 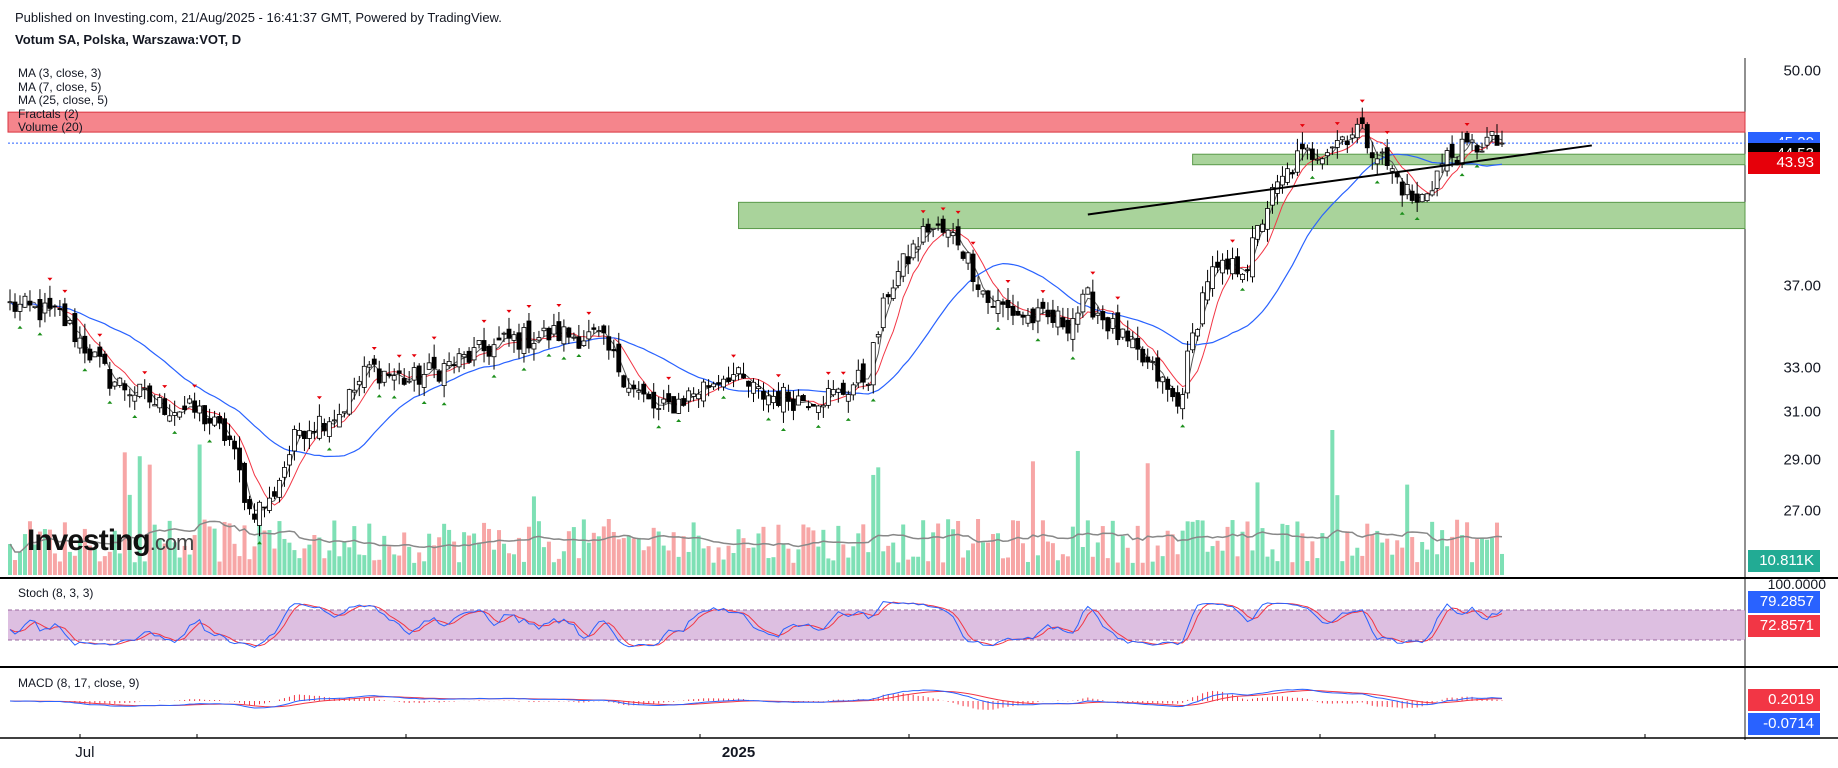 What do you see at coordinates (60, 86) in the screenshot?
I see `indicator-ma7-label: MA (7, close, 5)` at bounding box center [60, 86].